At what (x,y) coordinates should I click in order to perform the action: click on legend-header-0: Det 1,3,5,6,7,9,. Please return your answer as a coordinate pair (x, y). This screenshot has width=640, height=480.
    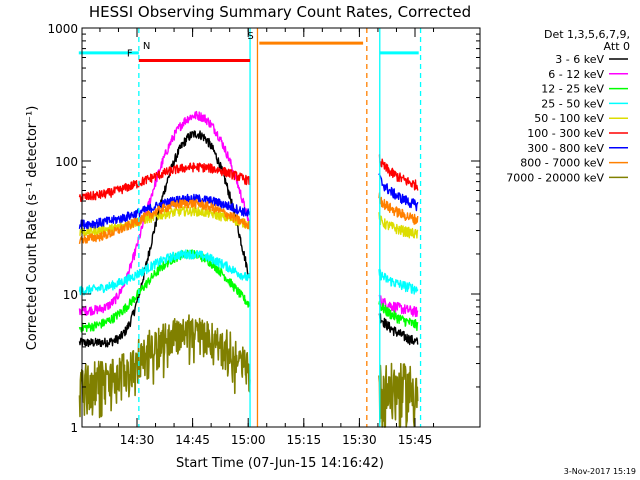
    Looking at the image, I should click on (587, 34).